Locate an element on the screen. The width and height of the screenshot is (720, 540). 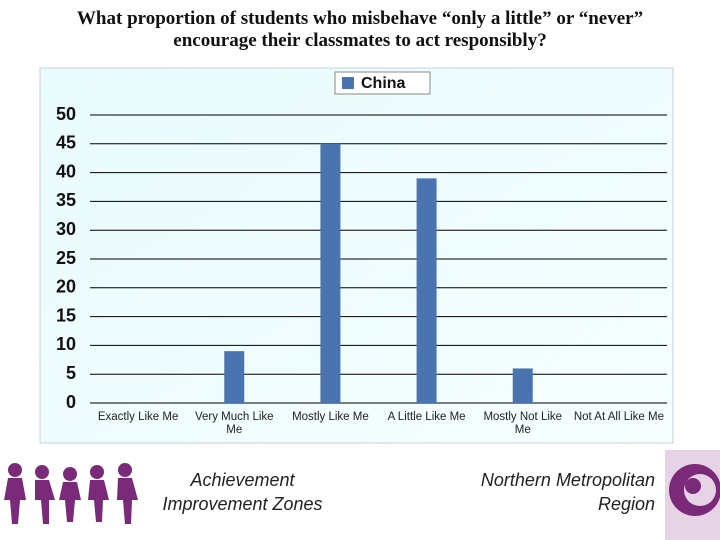
y-tick-label: 35 is located at coordinates (66, 200).